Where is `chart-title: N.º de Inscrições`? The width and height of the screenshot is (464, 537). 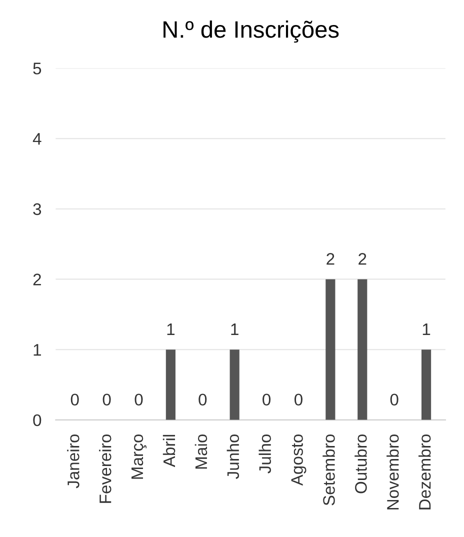 chart-title: N.º de Inscrições is located at coordinates (251, 31).